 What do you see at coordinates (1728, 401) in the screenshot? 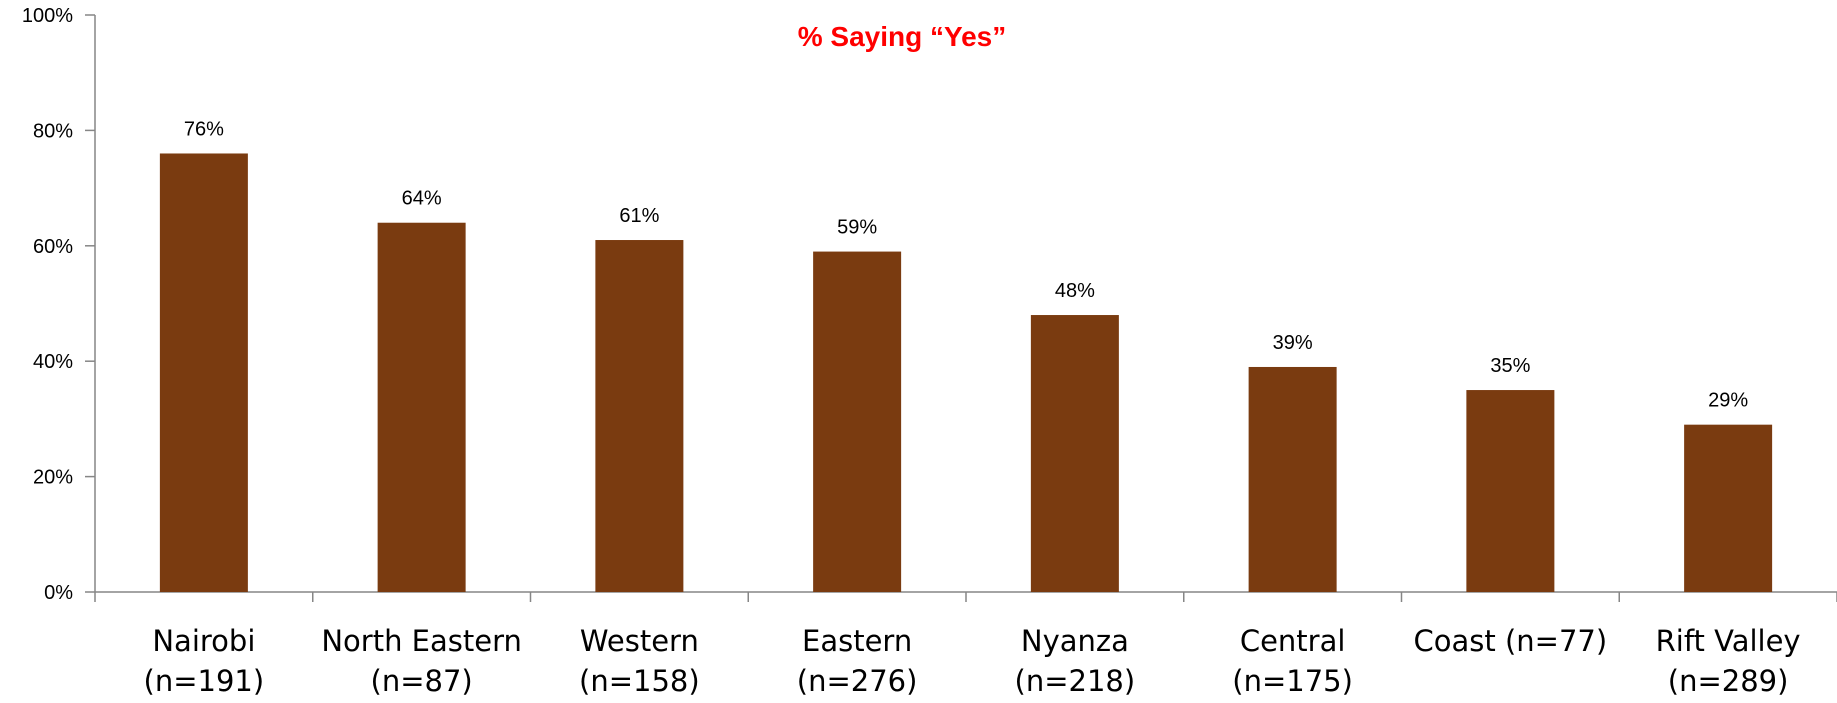
I see `data-label: 29%` at bounding box center [1728, 401].